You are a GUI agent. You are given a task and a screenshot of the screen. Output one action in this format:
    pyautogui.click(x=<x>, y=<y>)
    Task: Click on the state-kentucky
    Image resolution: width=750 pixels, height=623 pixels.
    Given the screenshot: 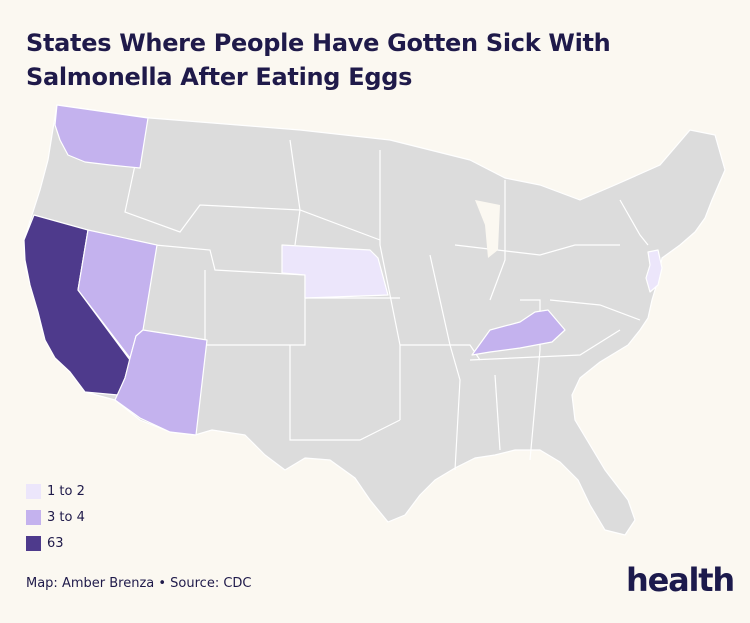 What is the action you would take?
    pyautogui.click(x=518, y=332)
    